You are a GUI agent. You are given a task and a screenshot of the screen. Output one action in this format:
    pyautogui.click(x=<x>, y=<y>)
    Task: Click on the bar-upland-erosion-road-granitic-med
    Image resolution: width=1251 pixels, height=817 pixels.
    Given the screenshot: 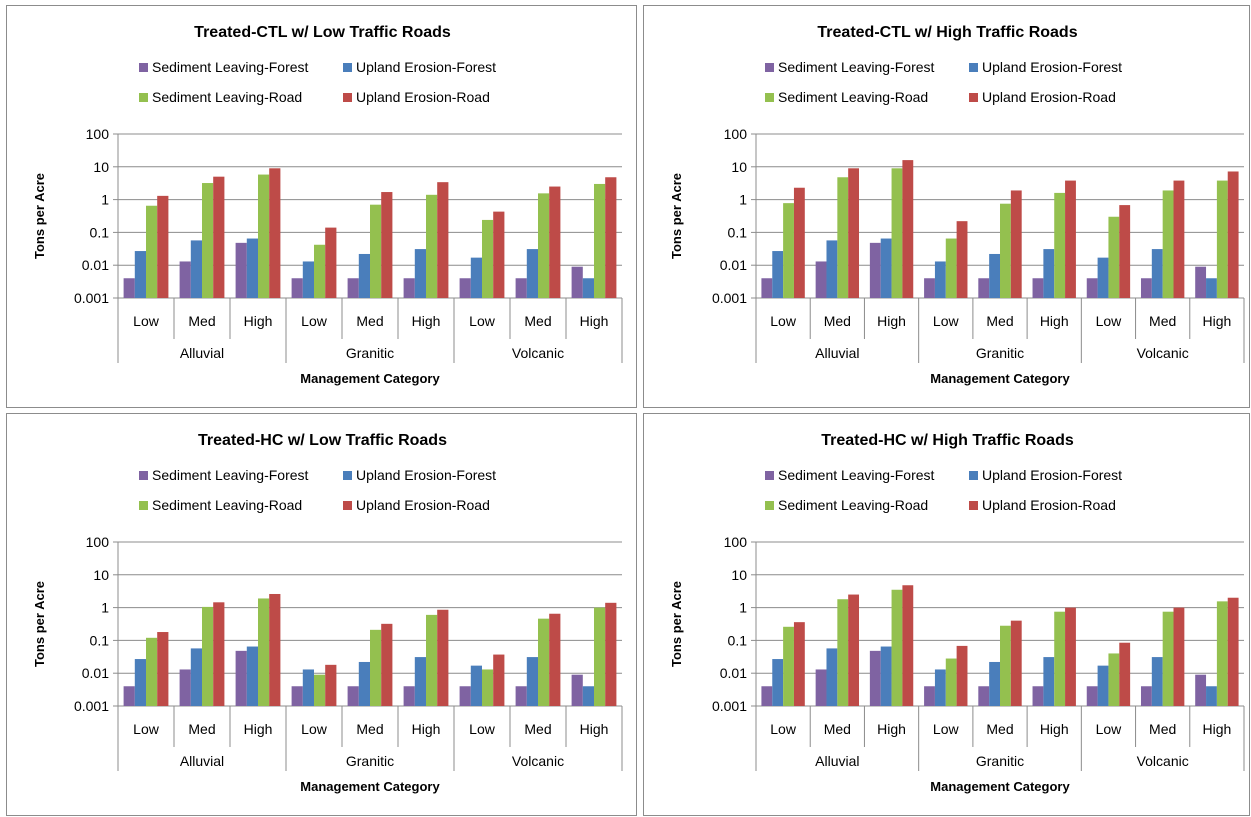 What is the action you would take?
    pyautogui.click(x=387, y=664)
    